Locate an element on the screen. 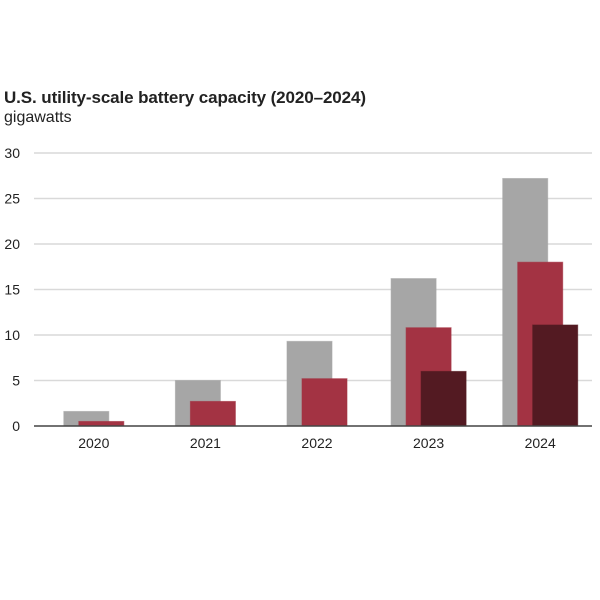 The image size is (600, 600). x-axis-ticks: 2020 2021 2022 2023 2024 is located at coordinates (317, 443).